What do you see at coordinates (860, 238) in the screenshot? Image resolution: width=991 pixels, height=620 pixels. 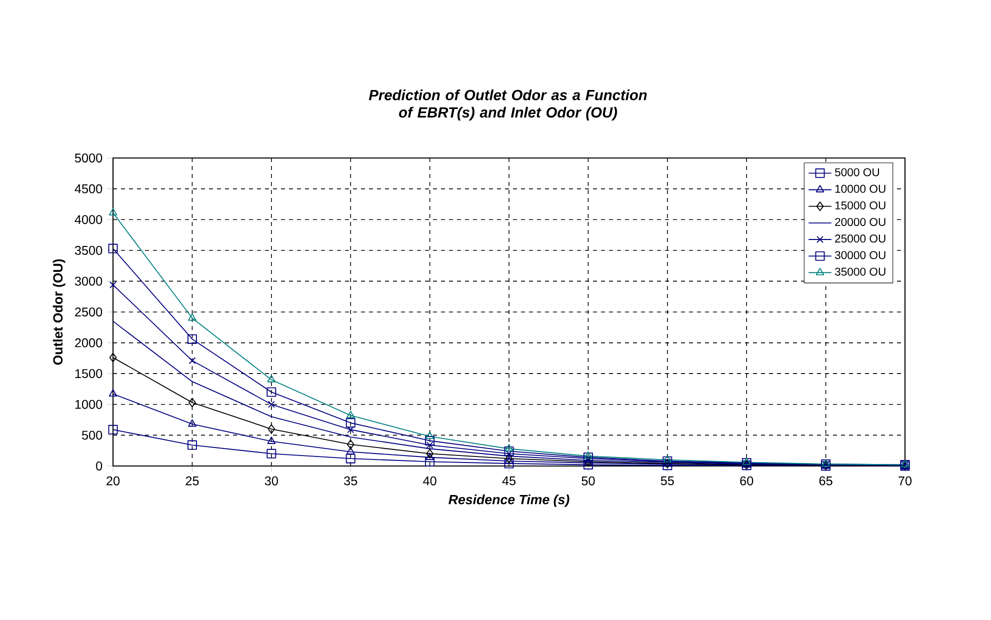 I see `legend-label: 25000 OU` at bounding box center [860, 238].